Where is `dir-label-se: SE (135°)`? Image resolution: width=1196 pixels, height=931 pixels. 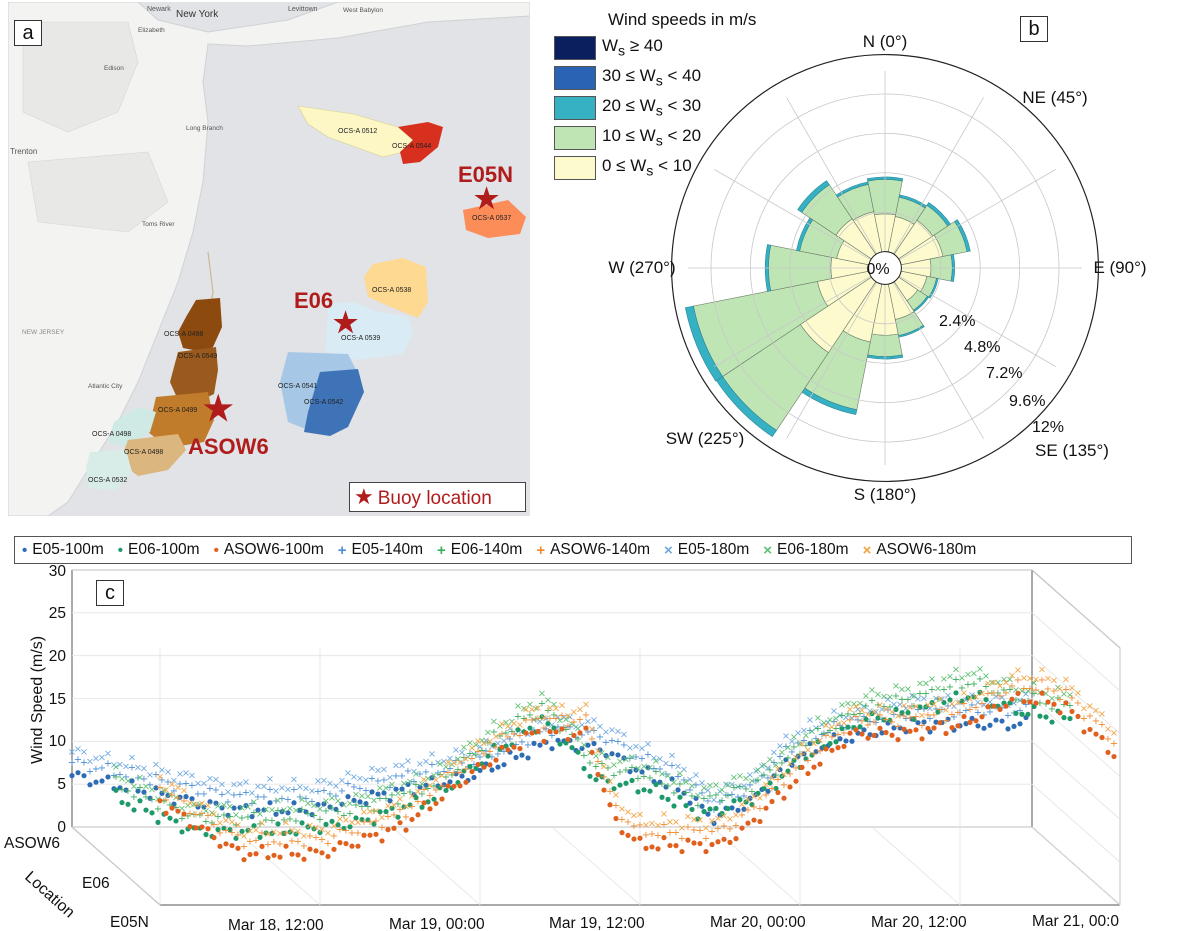 dir-label-se: SE (135°) is located at coordinates (1072, 450).